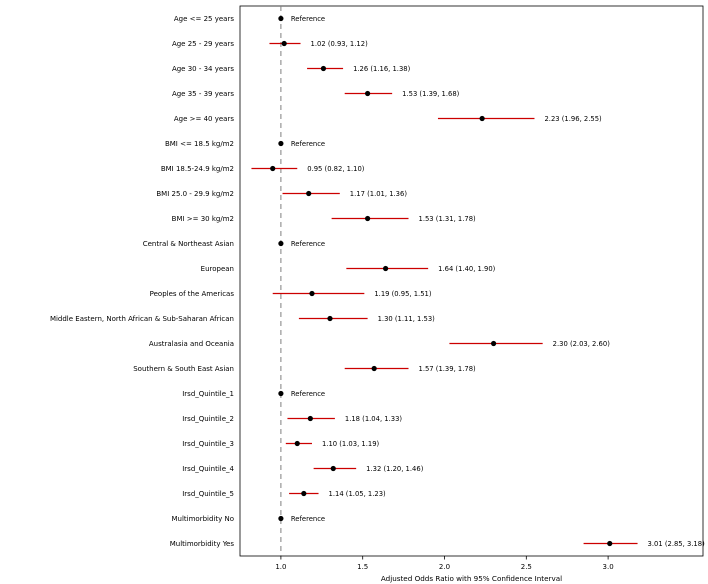 The width and height of the screenshot is (708, 584). I want to click on row-label: Age <= 25 years, so click(204, 19).